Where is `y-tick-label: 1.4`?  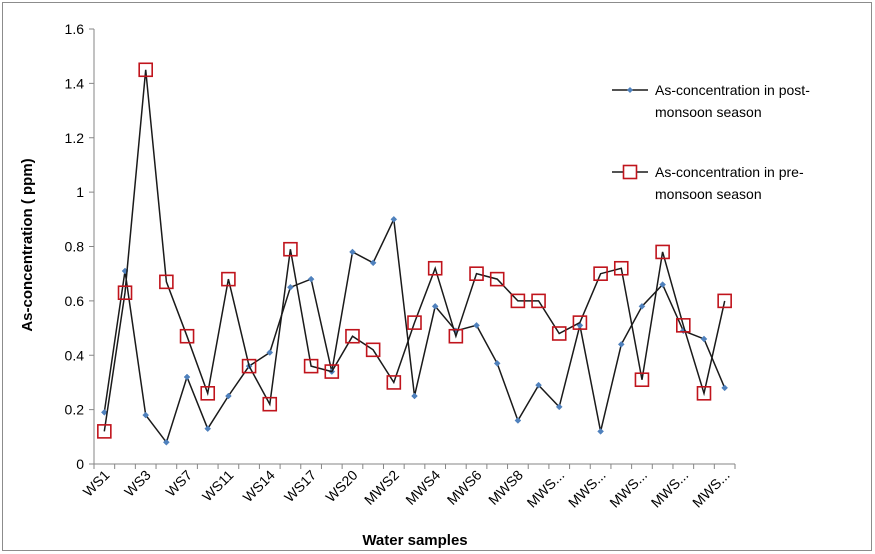
y-tick-label: 1.4 is located at coordinates (75, 83).